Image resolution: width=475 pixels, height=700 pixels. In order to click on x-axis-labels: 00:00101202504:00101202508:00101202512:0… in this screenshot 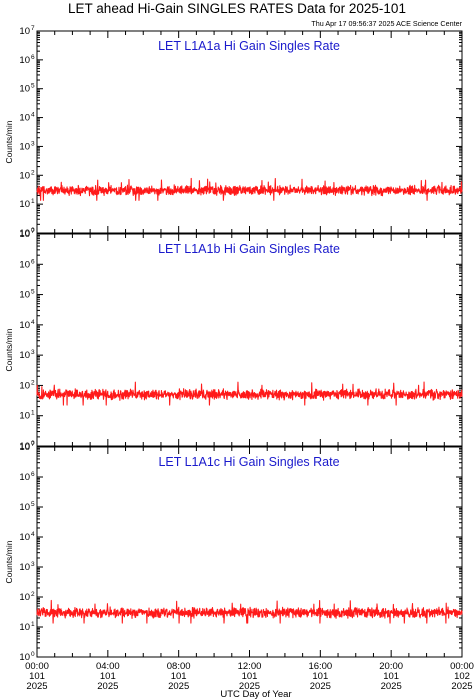, I will do `click(249, 676)`.